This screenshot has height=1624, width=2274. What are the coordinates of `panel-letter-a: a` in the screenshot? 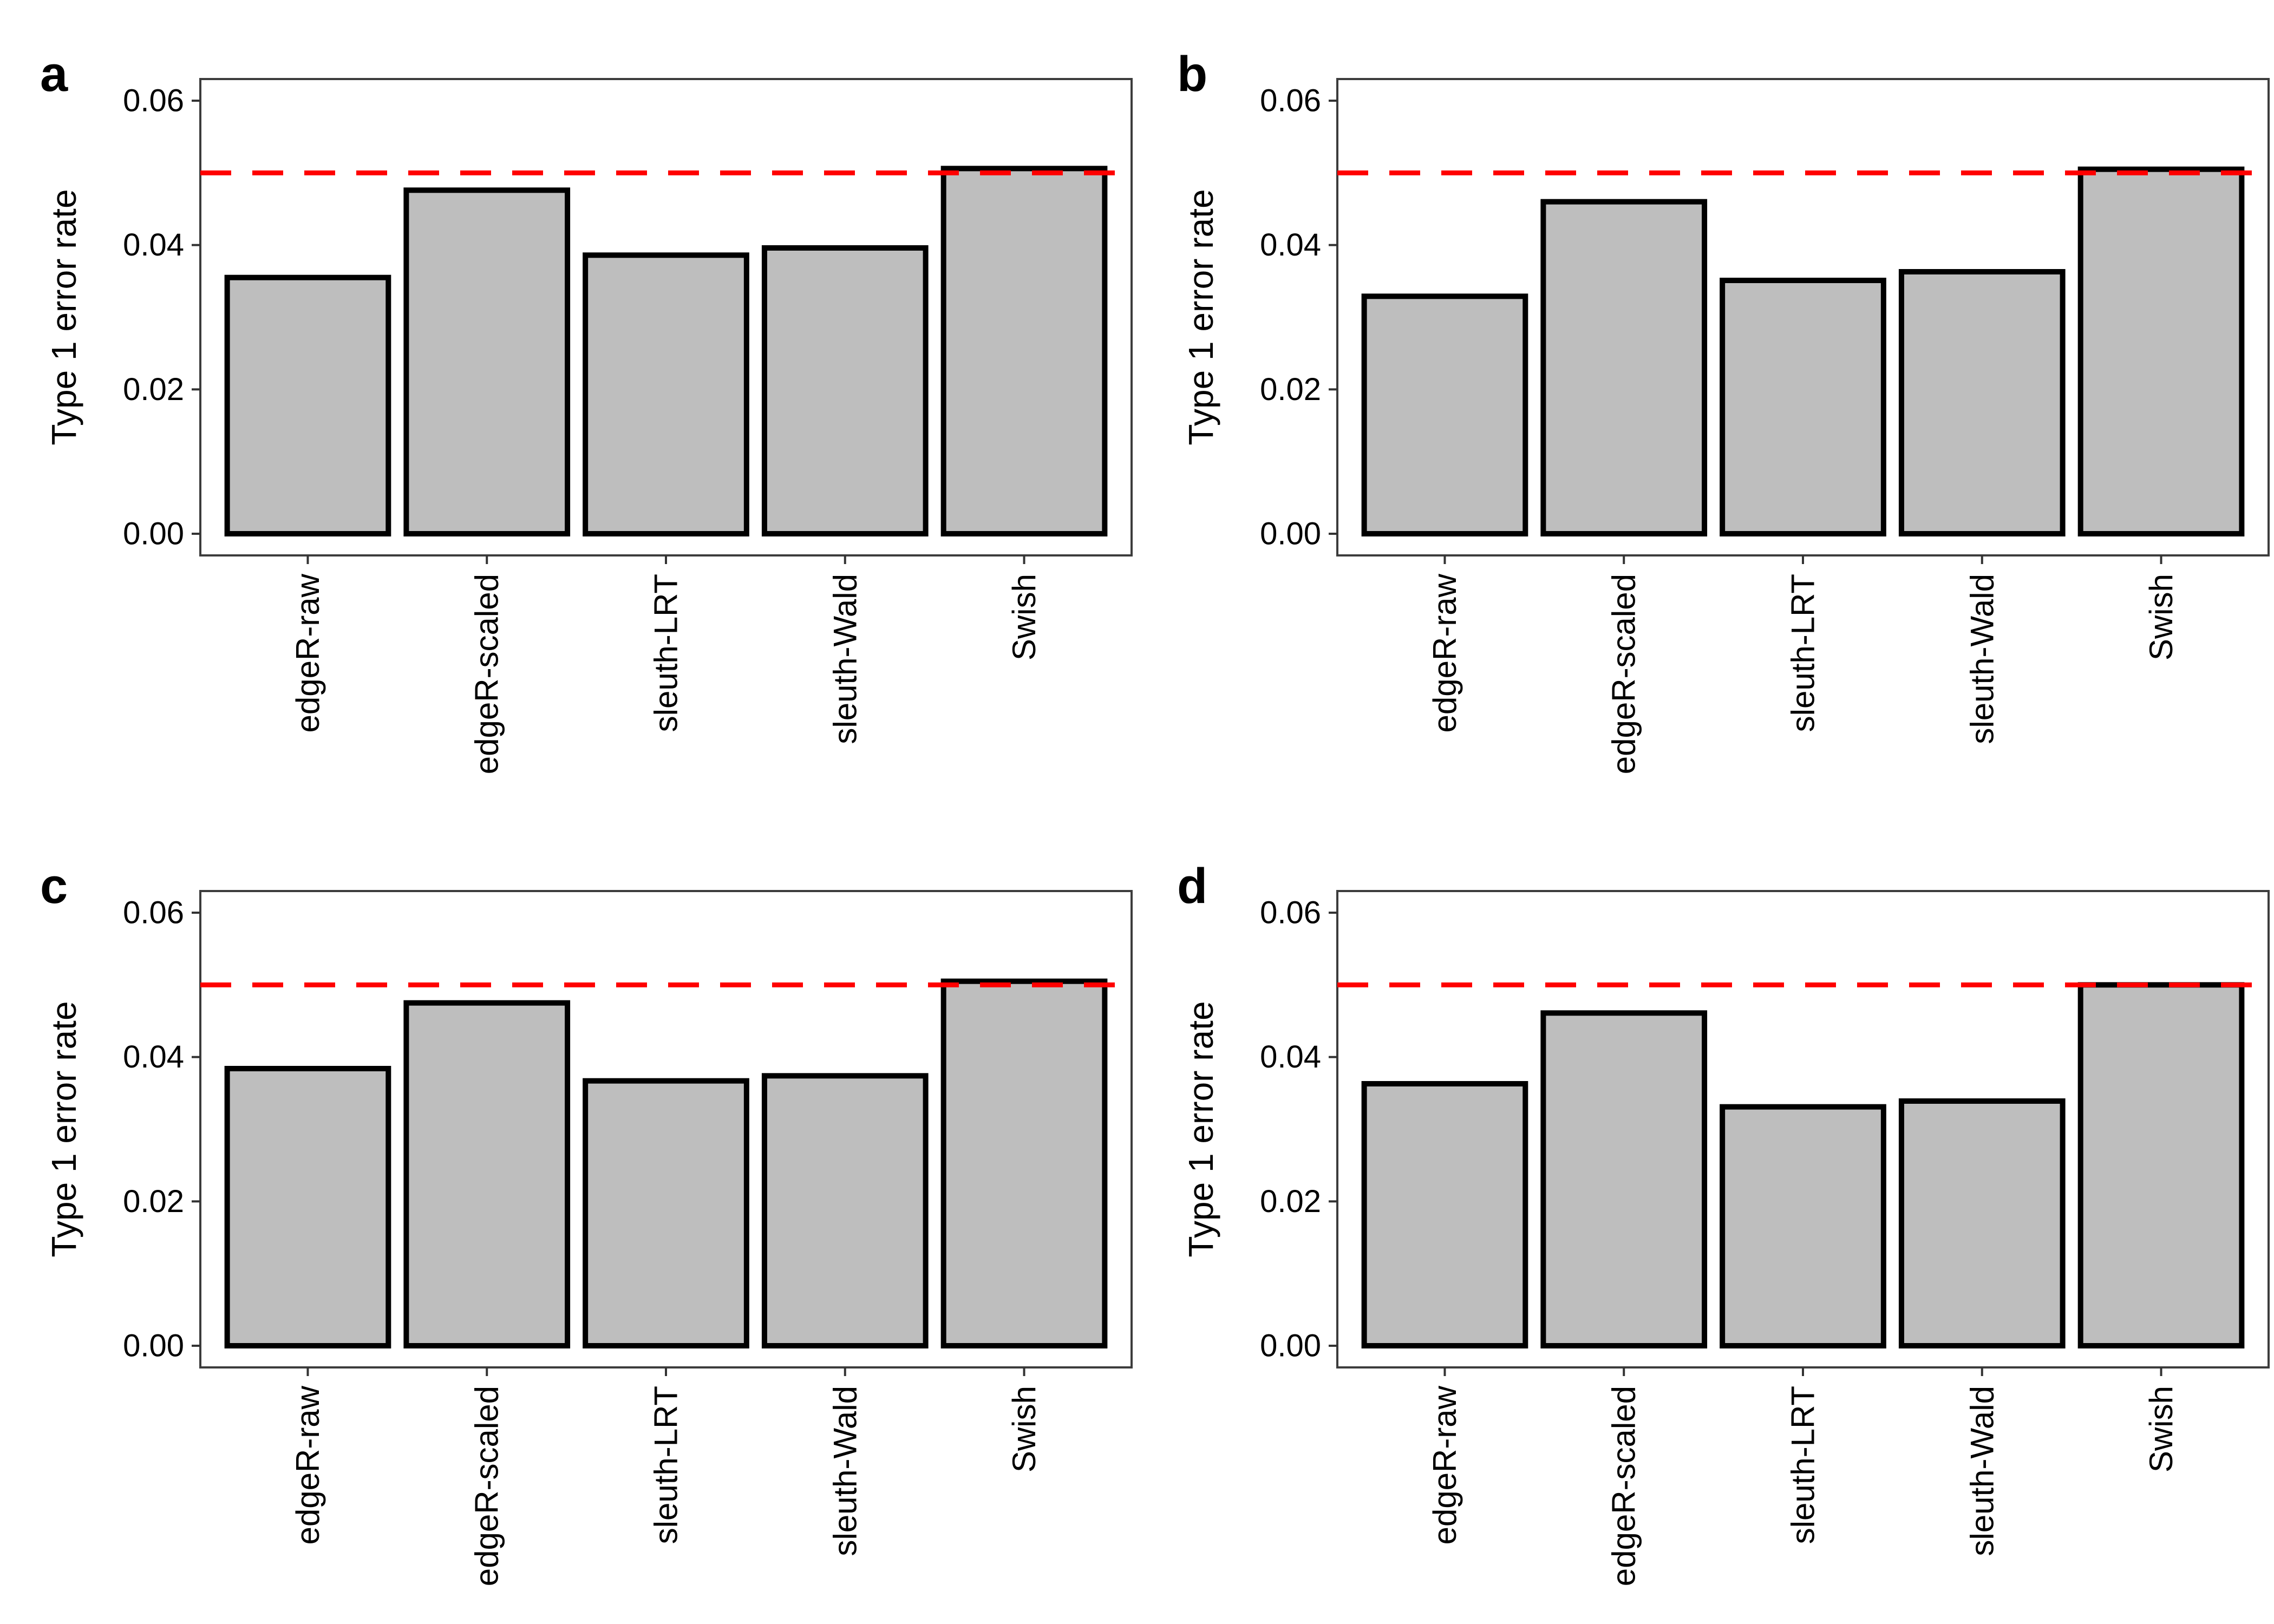 It's located at (54, 74).